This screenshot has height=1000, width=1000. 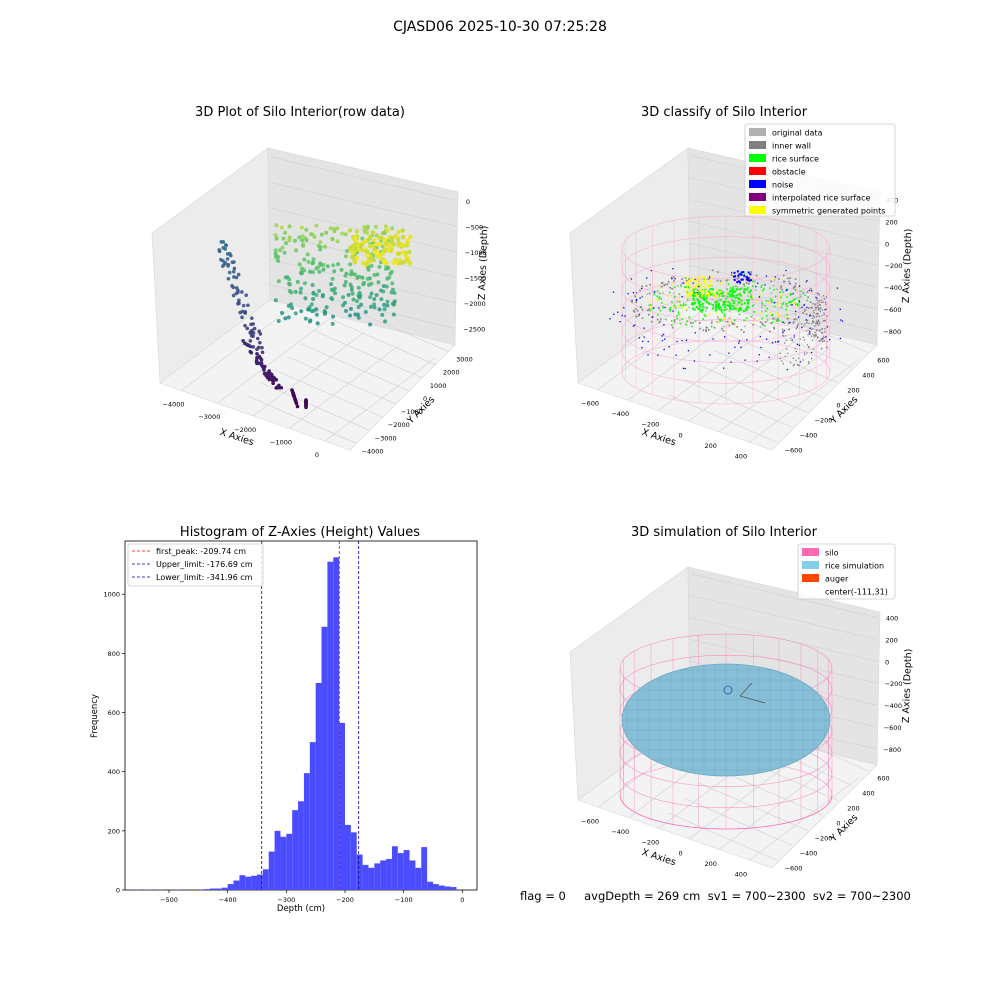 What do you see at coordinates (476, 253) in the screenshot?
I see `raw-z-tick-label: −1000` at bounding box center [476, 253].